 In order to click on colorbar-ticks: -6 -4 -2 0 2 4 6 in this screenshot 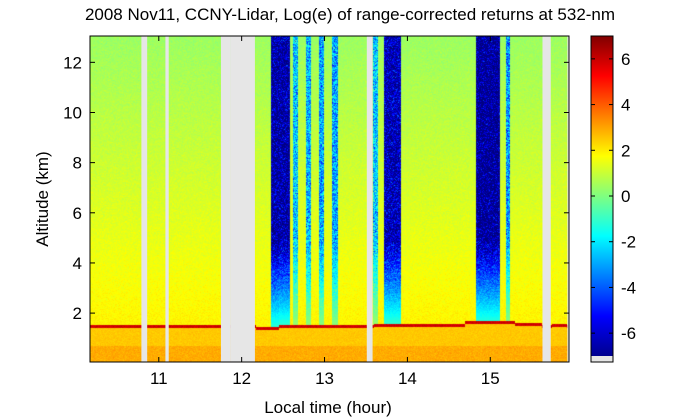, I will do `click(613, 196)`.